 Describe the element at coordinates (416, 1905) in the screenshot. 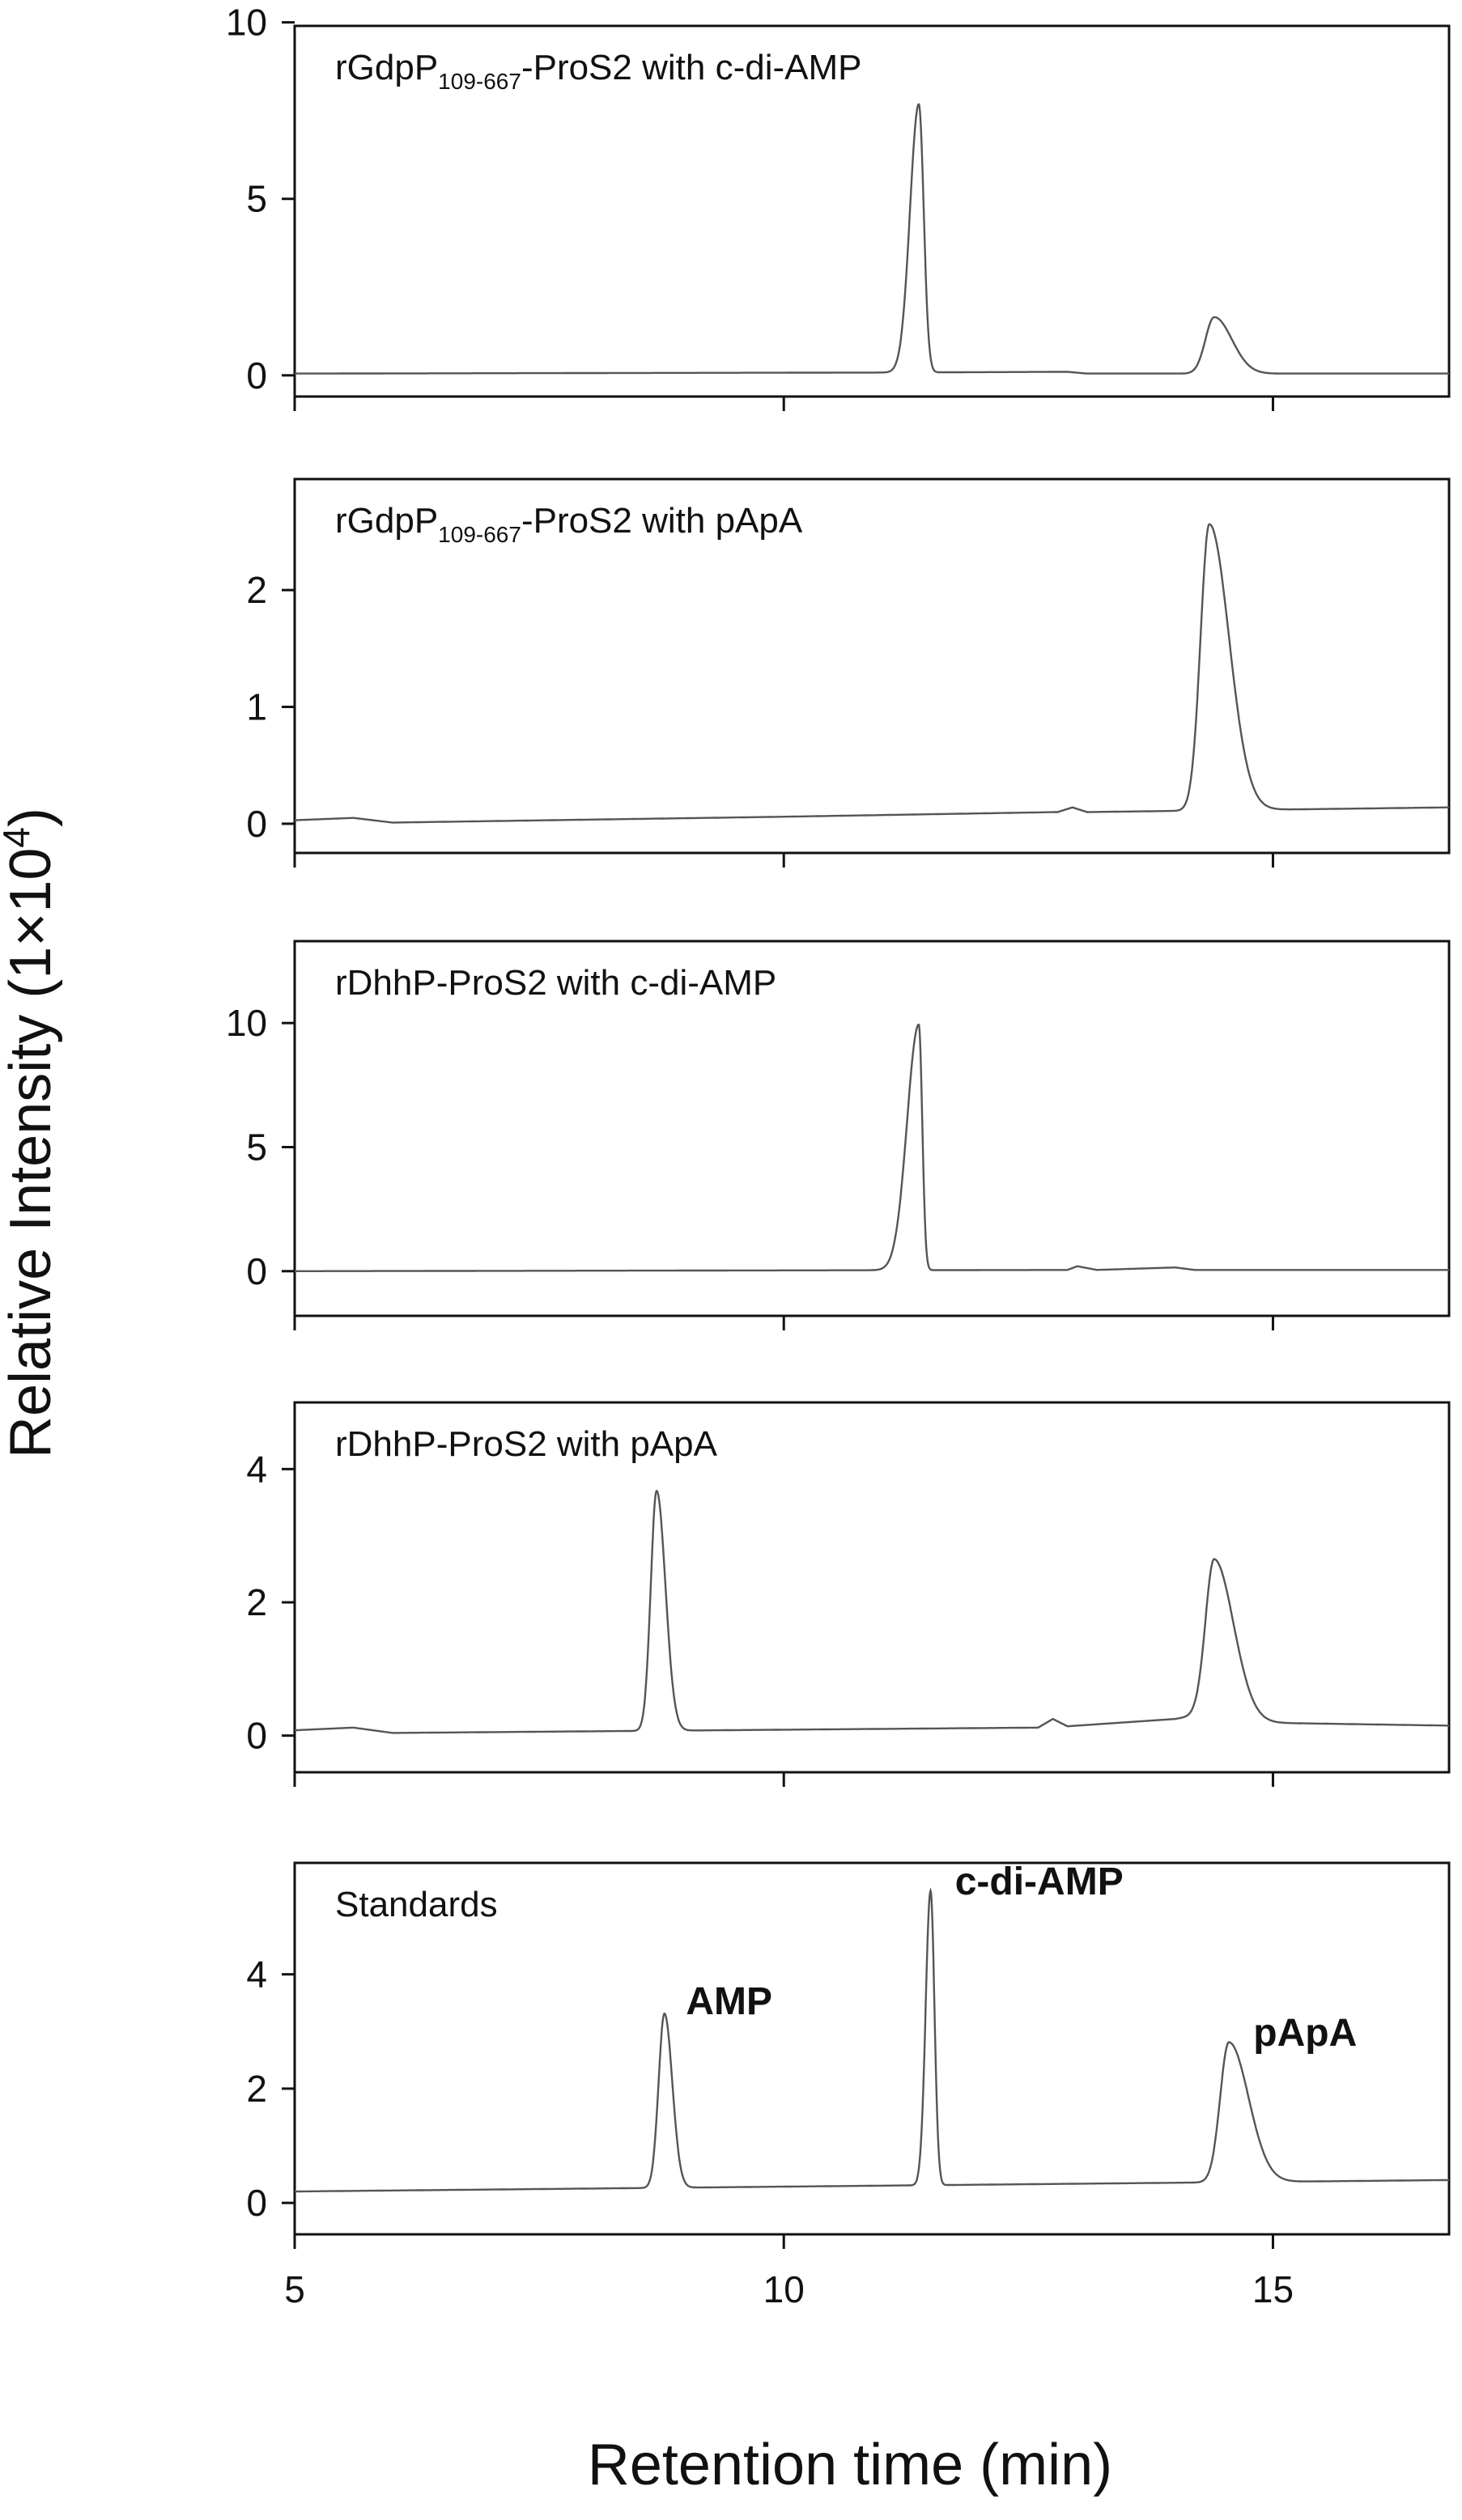

I see `panel-title: Standards` at that location.